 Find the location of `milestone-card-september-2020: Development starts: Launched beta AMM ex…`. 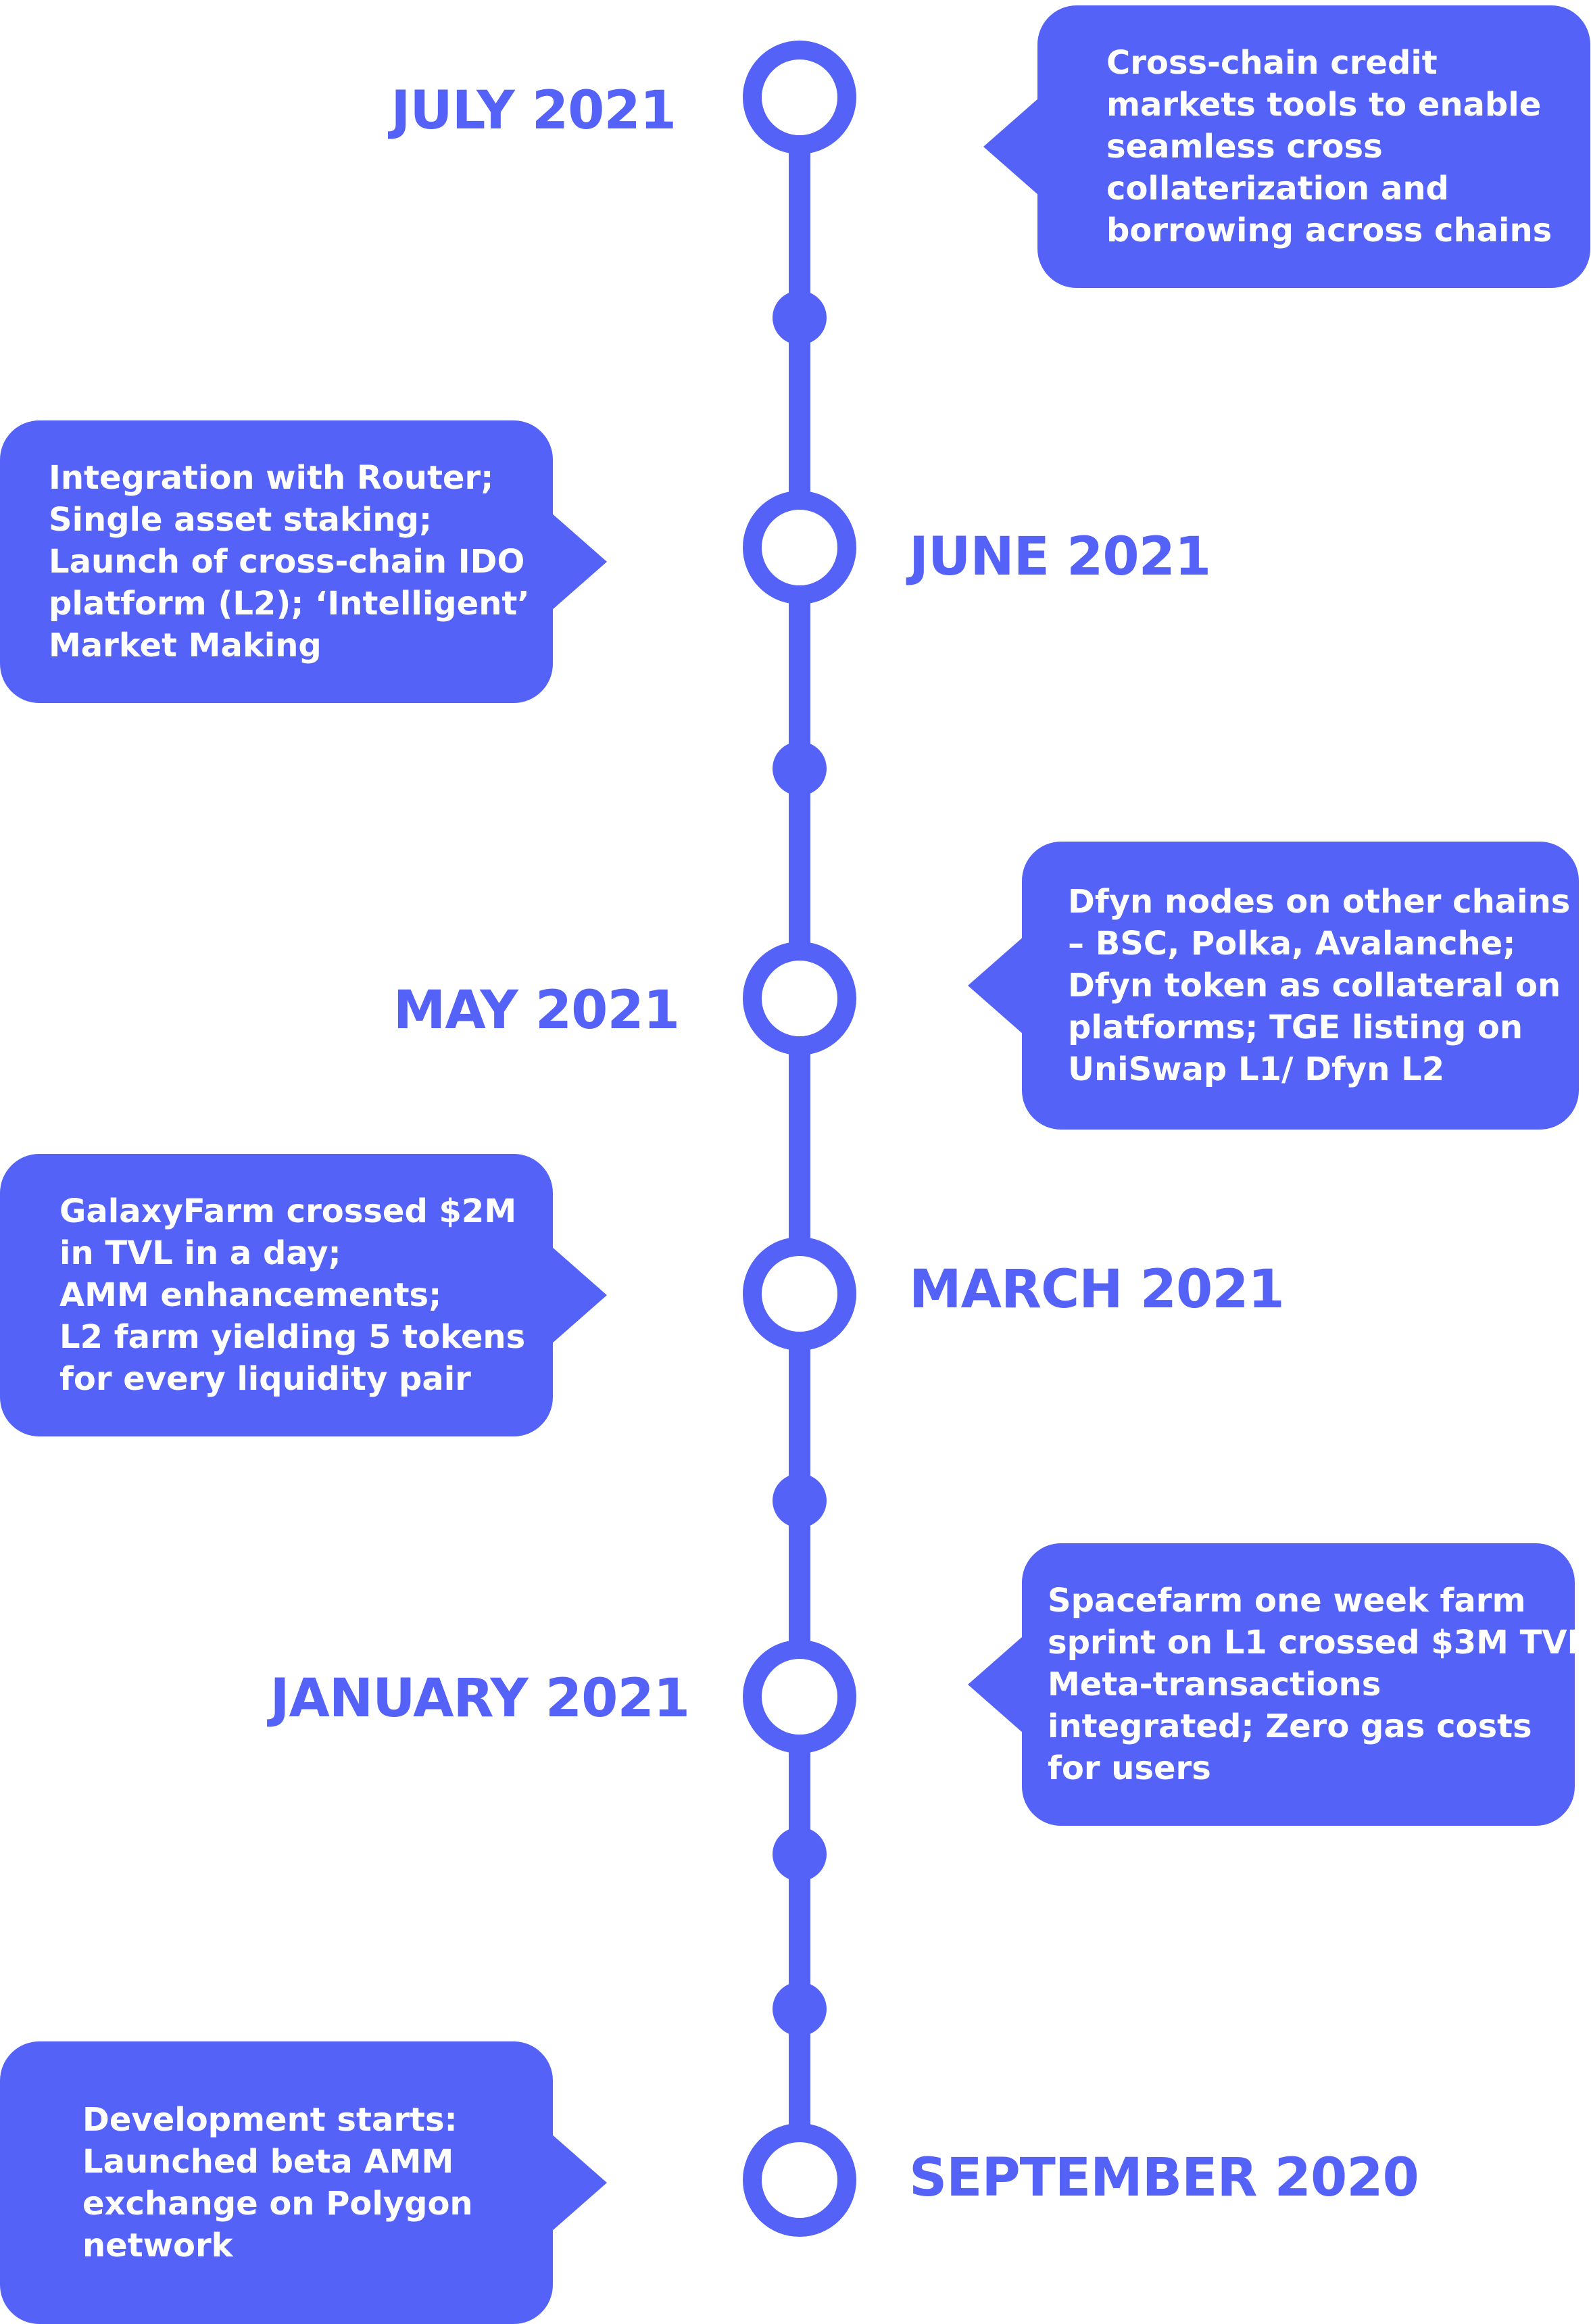

milestone-card-september-2020: Development starts: Launched beta AMM ex… is located at coordinates (276, 2182).